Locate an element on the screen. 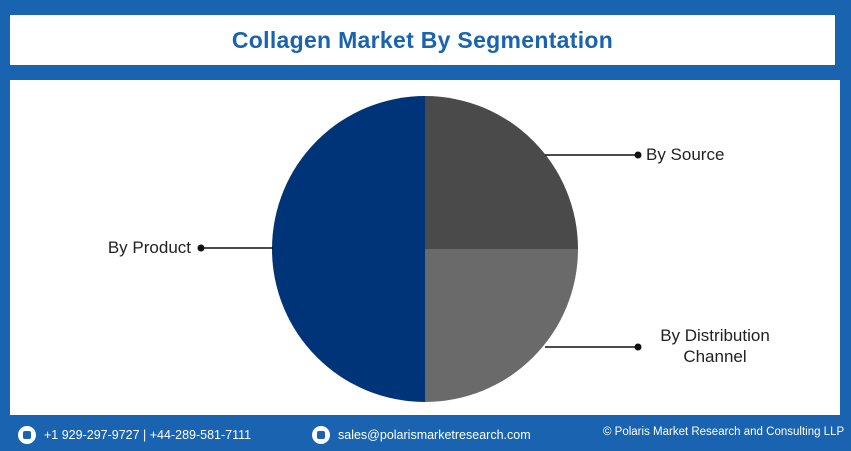  phone-icon is located at coordinates (27, 435).